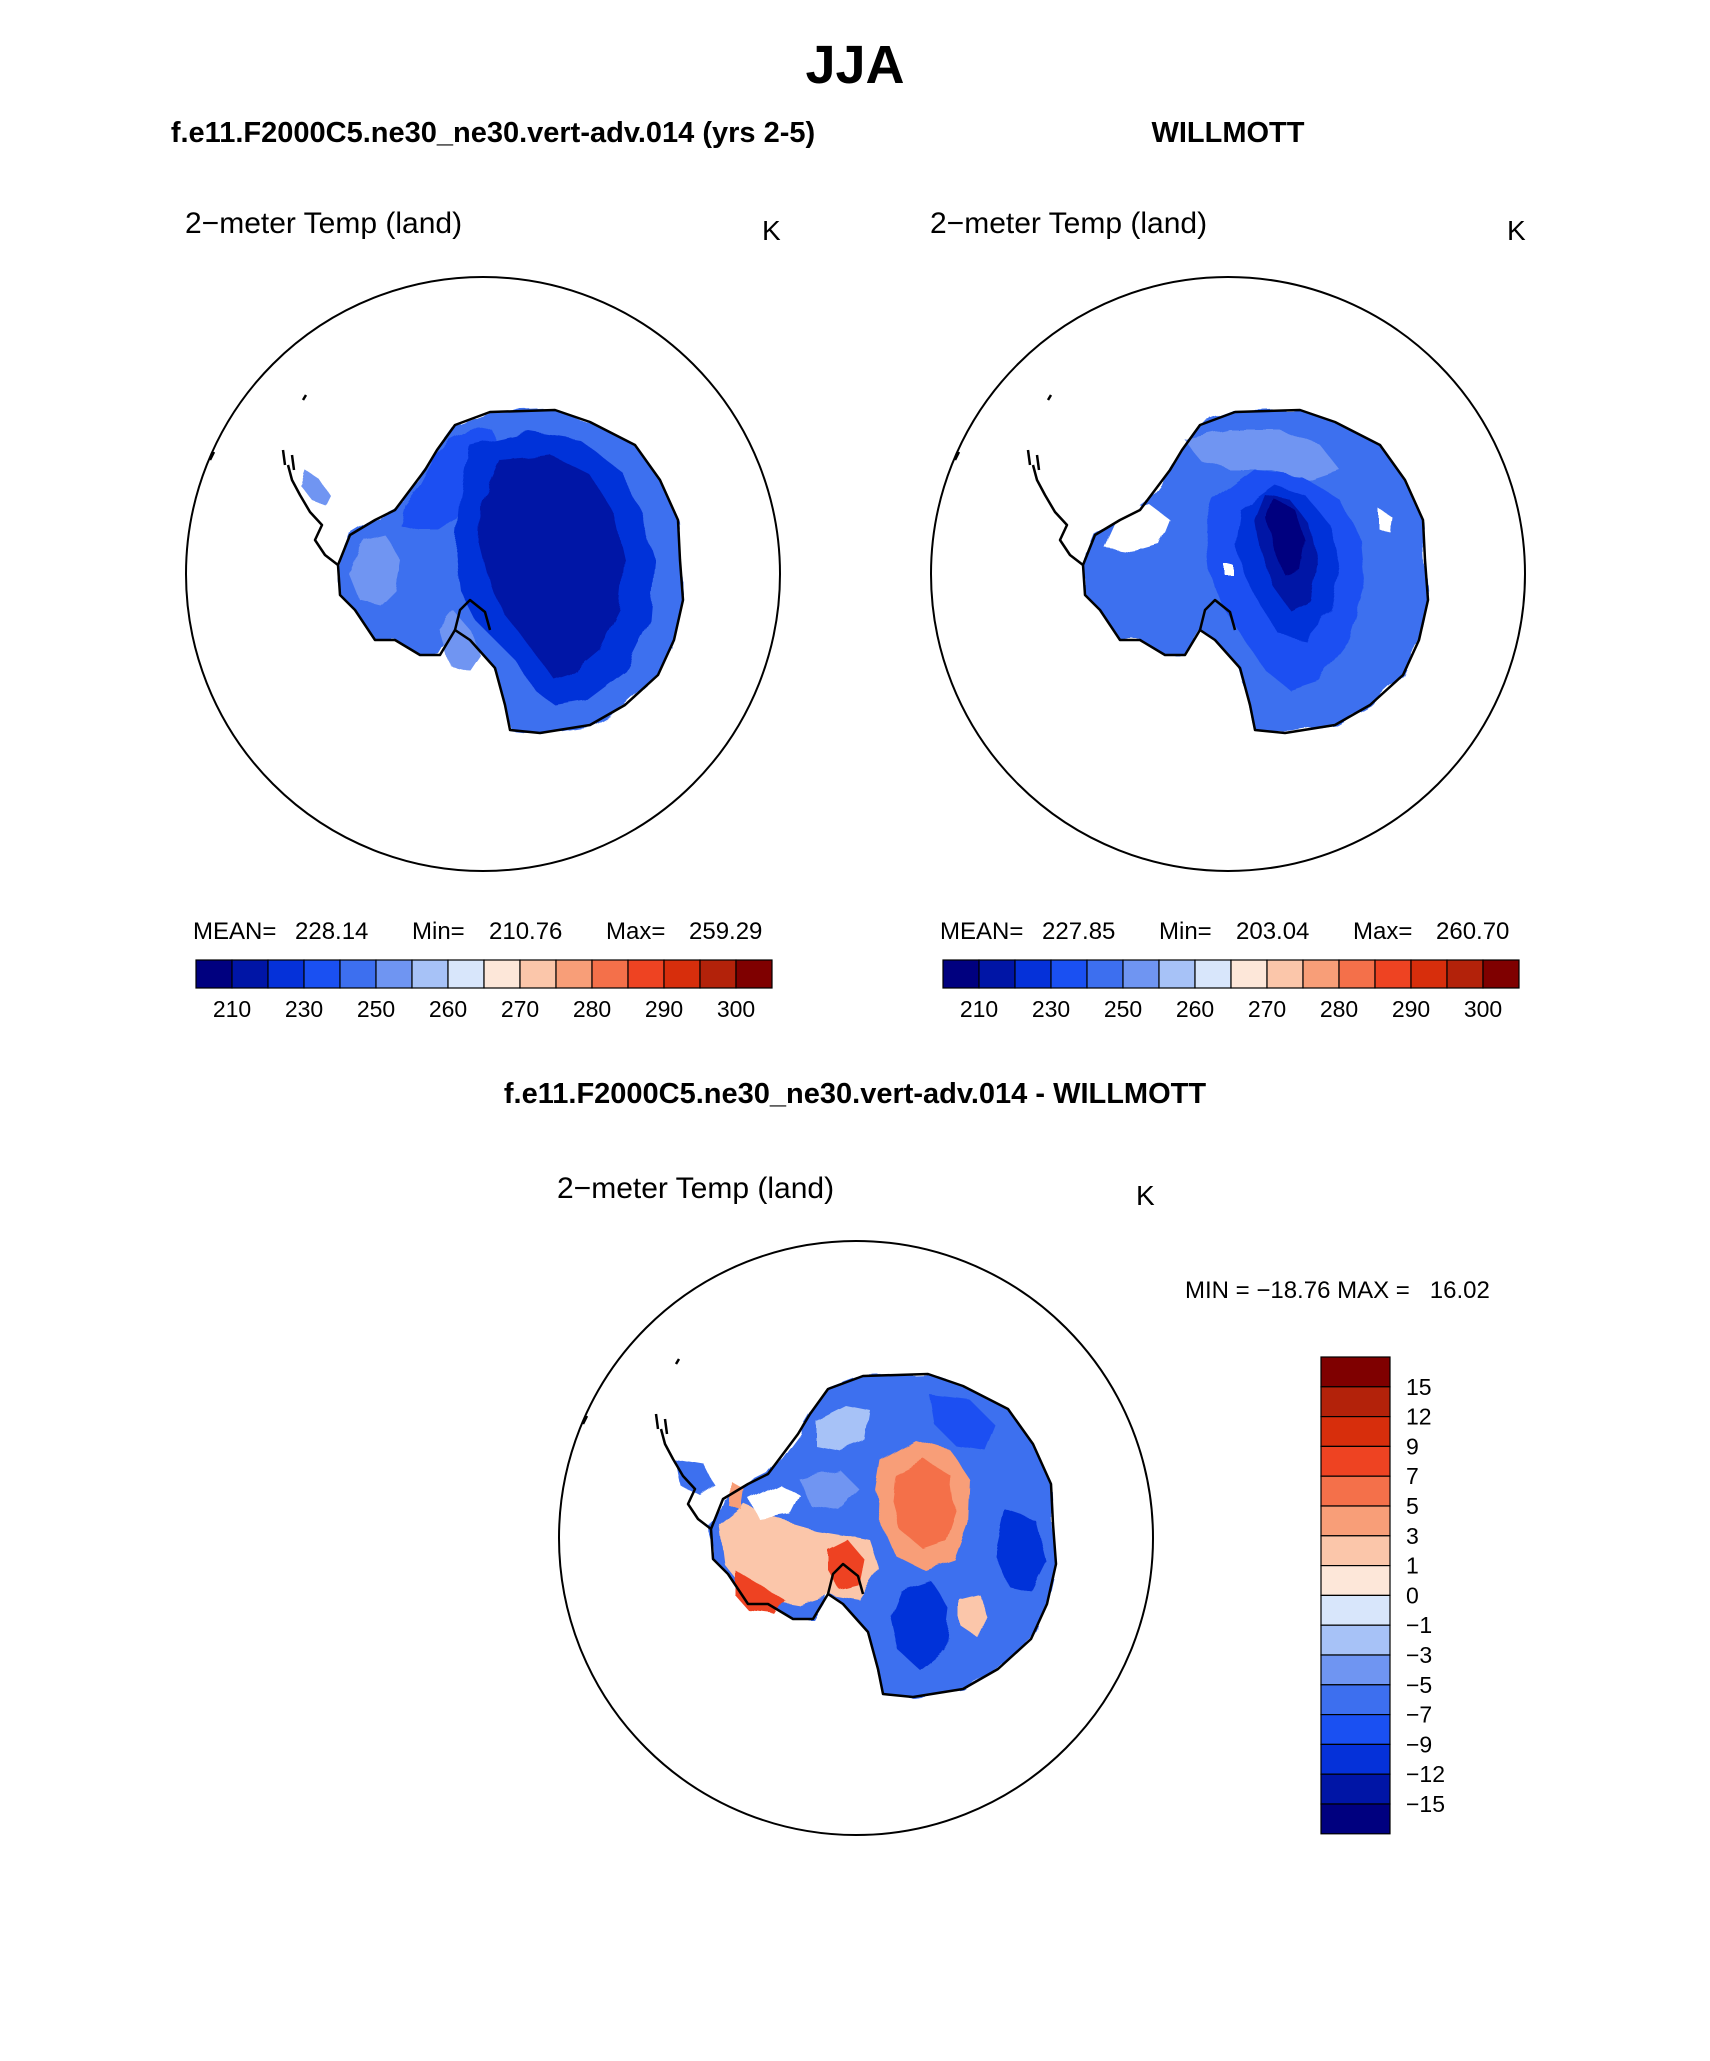 This screenshot has height=2061, width=1710. I want to click on max-value: 259.29, so click(725, 931).